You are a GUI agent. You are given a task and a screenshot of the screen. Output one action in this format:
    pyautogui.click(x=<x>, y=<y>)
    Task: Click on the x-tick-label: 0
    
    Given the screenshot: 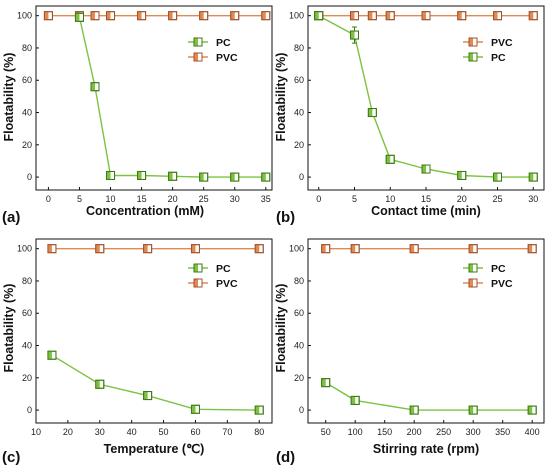 What is the action you would take?
    pyautogui.click(x=318, y=199)
    